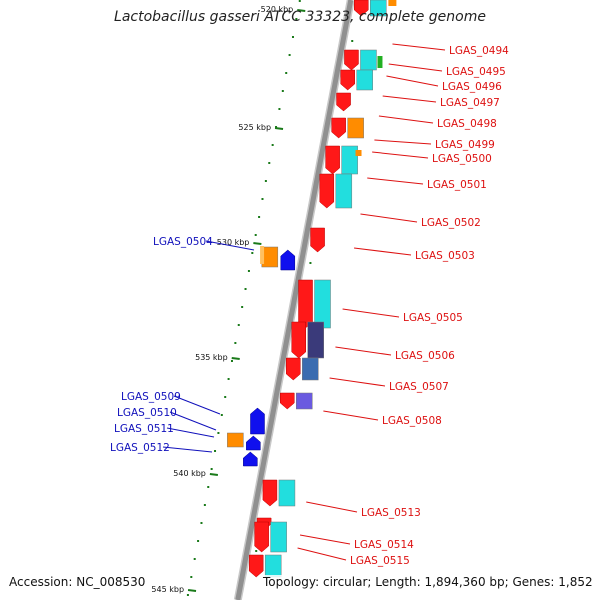  What do you see at coordinates (451, 223) in the screenshot?
I see `gene-label-forward: LGAS_0502` at bounding box center [451, 223].